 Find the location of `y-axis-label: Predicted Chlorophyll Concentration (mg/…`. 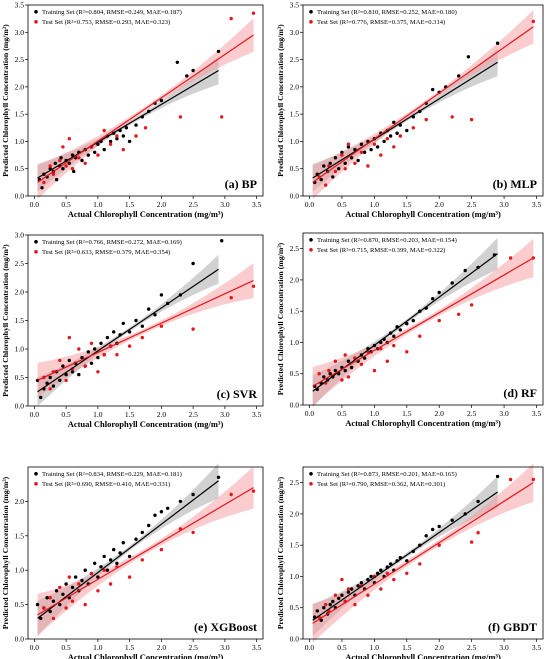

y-axis-label: Predicted Chlorophyll Concentration (mg/… is located at coordinates (280, 318).